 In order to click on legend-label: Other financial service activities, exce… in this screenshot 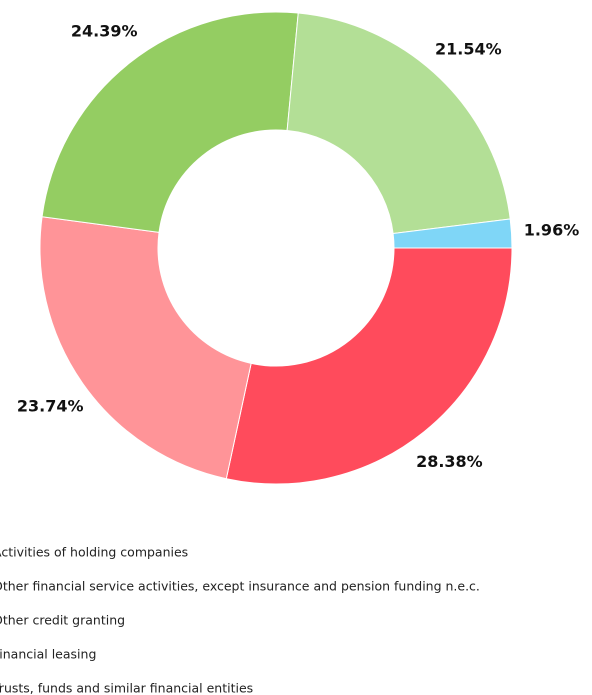, I will do `click(240, 586)`.